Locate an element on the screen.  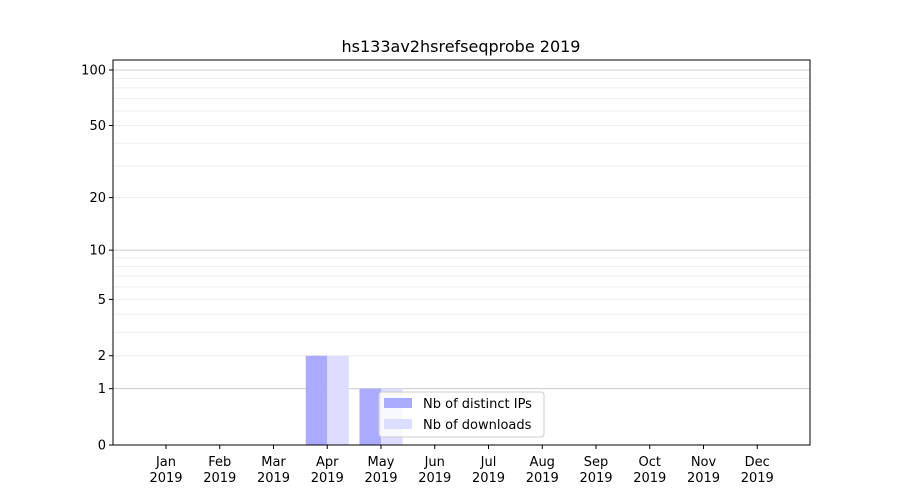
legend-label: Nb of distinct IPs is located at coordinates (477, 404).